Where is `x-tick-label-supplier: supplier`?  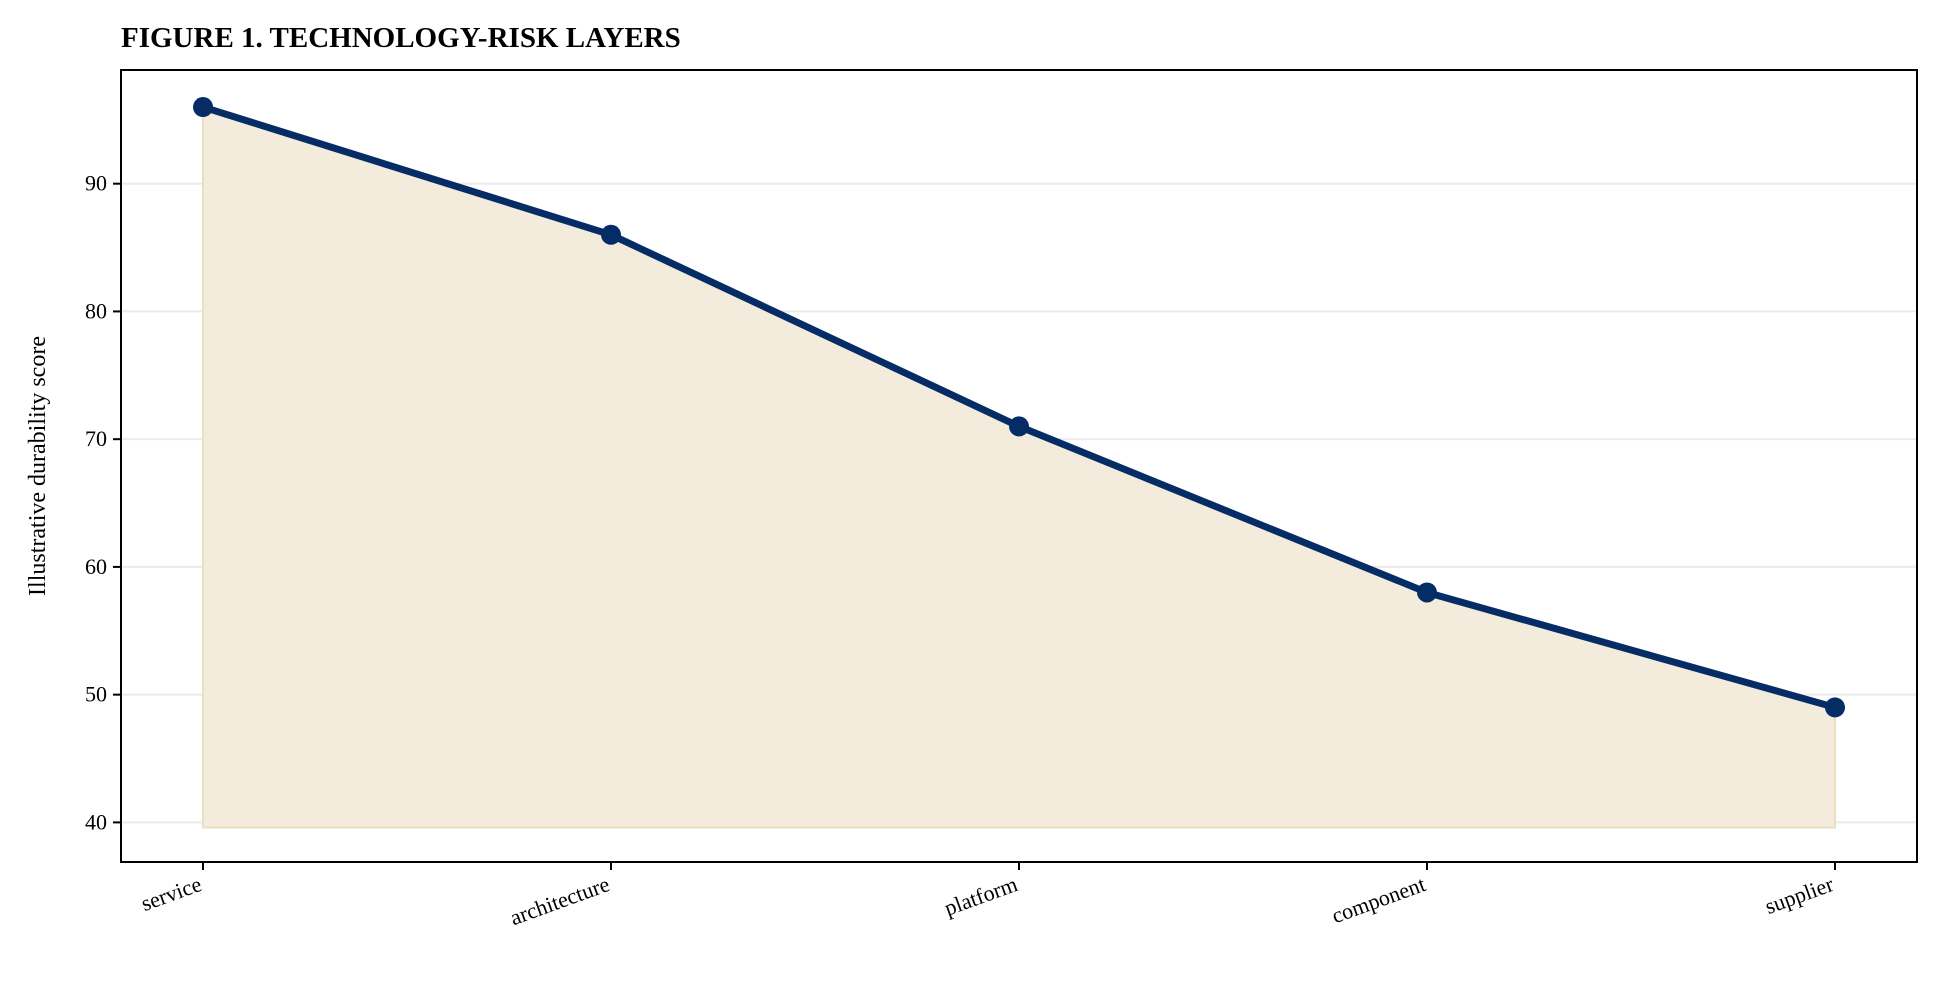
x-tick-label-supplier: supplier is located at coordinates (1800, 895).